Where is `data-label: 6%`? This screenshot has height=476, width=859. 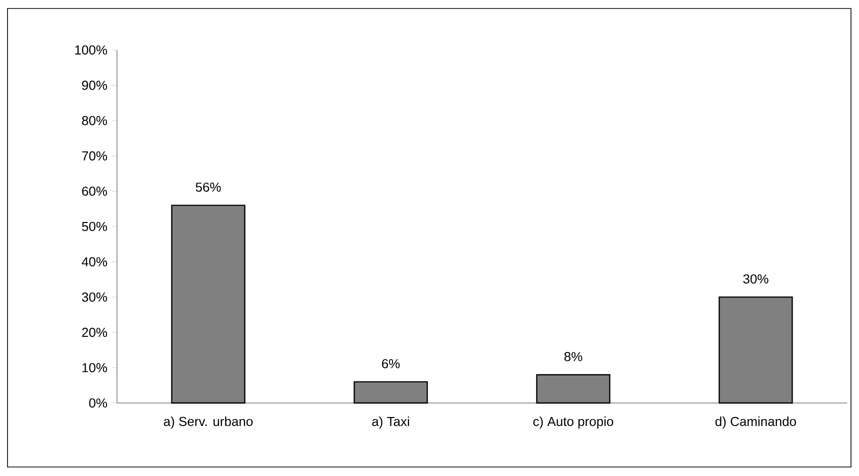 data-label: 6% is located at coordinates (391, 363).